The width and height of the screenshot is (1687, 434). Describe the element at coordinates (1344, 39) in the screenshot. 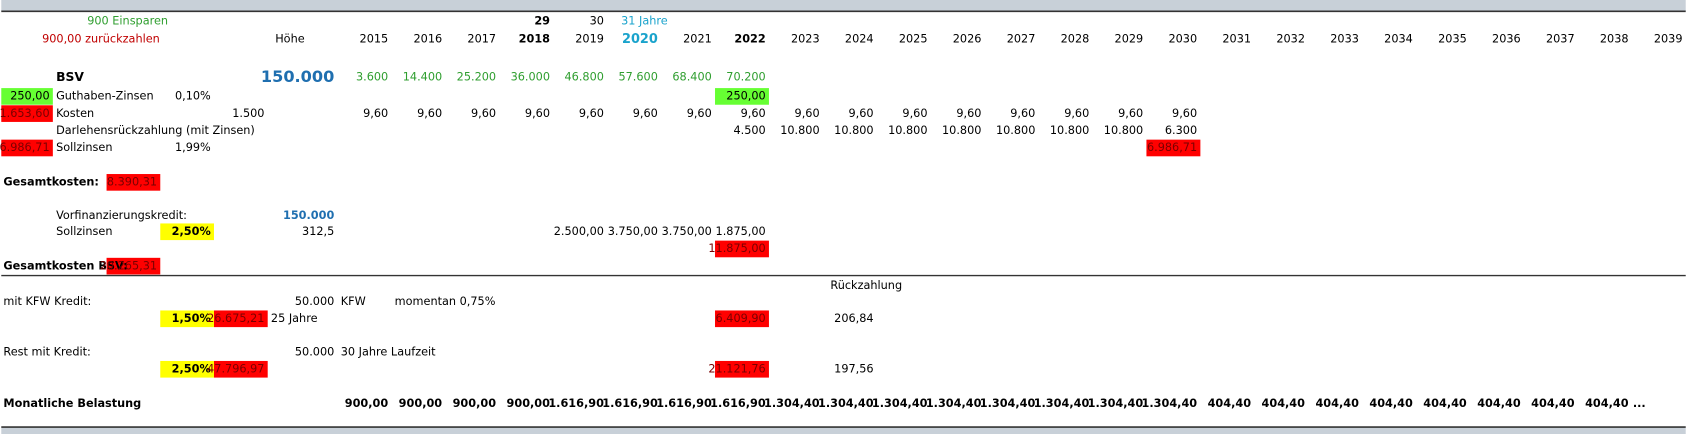

I see `cell-text: 2033` at that location.